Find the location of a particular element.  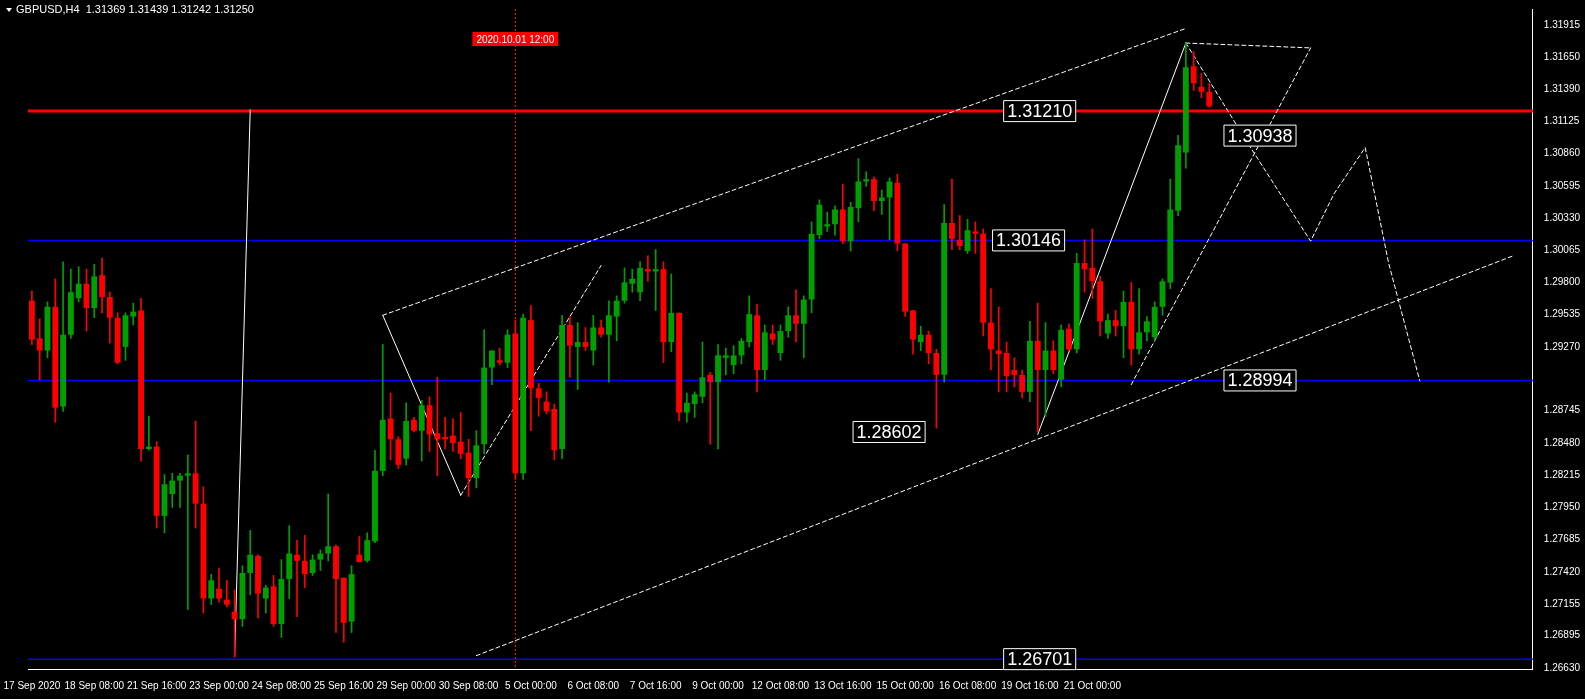

x-tick-label: 21 Oct 00:00 is located at coordinates (1092, 685).